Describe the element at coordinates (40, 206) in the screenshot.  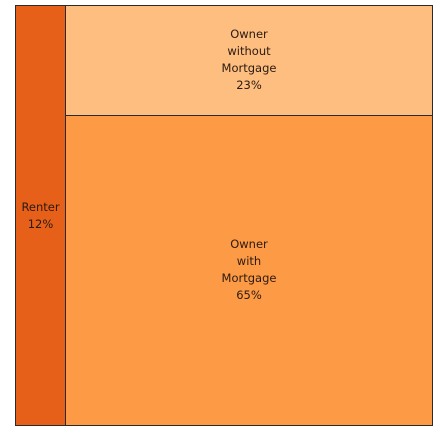
I see `category-label: Renter` at that location.